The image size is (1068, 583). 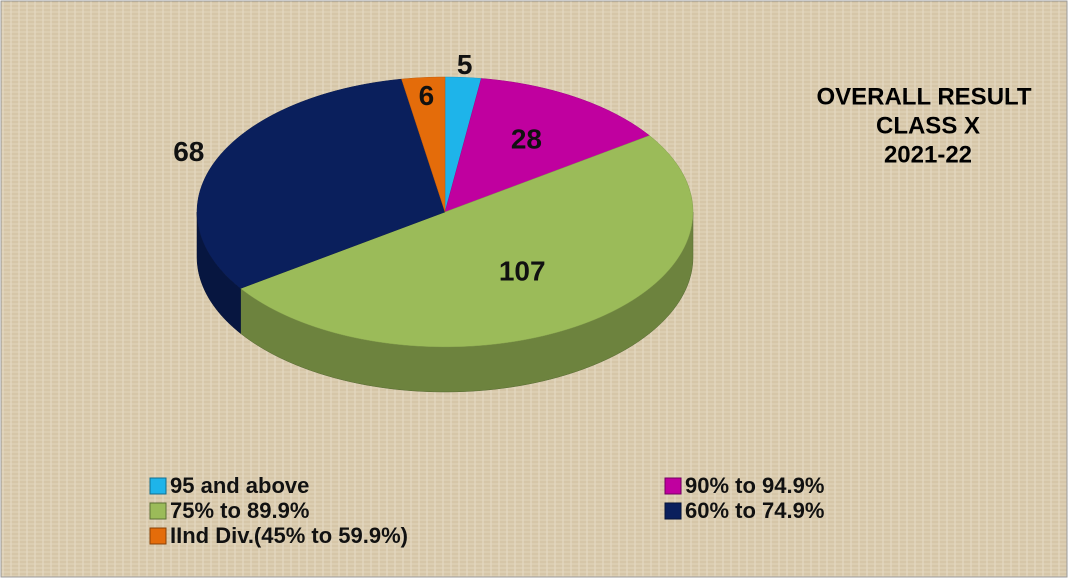 What do you see at coordinates (239, 510) in the screenshot?
I see `legend-label: 75% to 89.9%` at bounding box center [239, 510].